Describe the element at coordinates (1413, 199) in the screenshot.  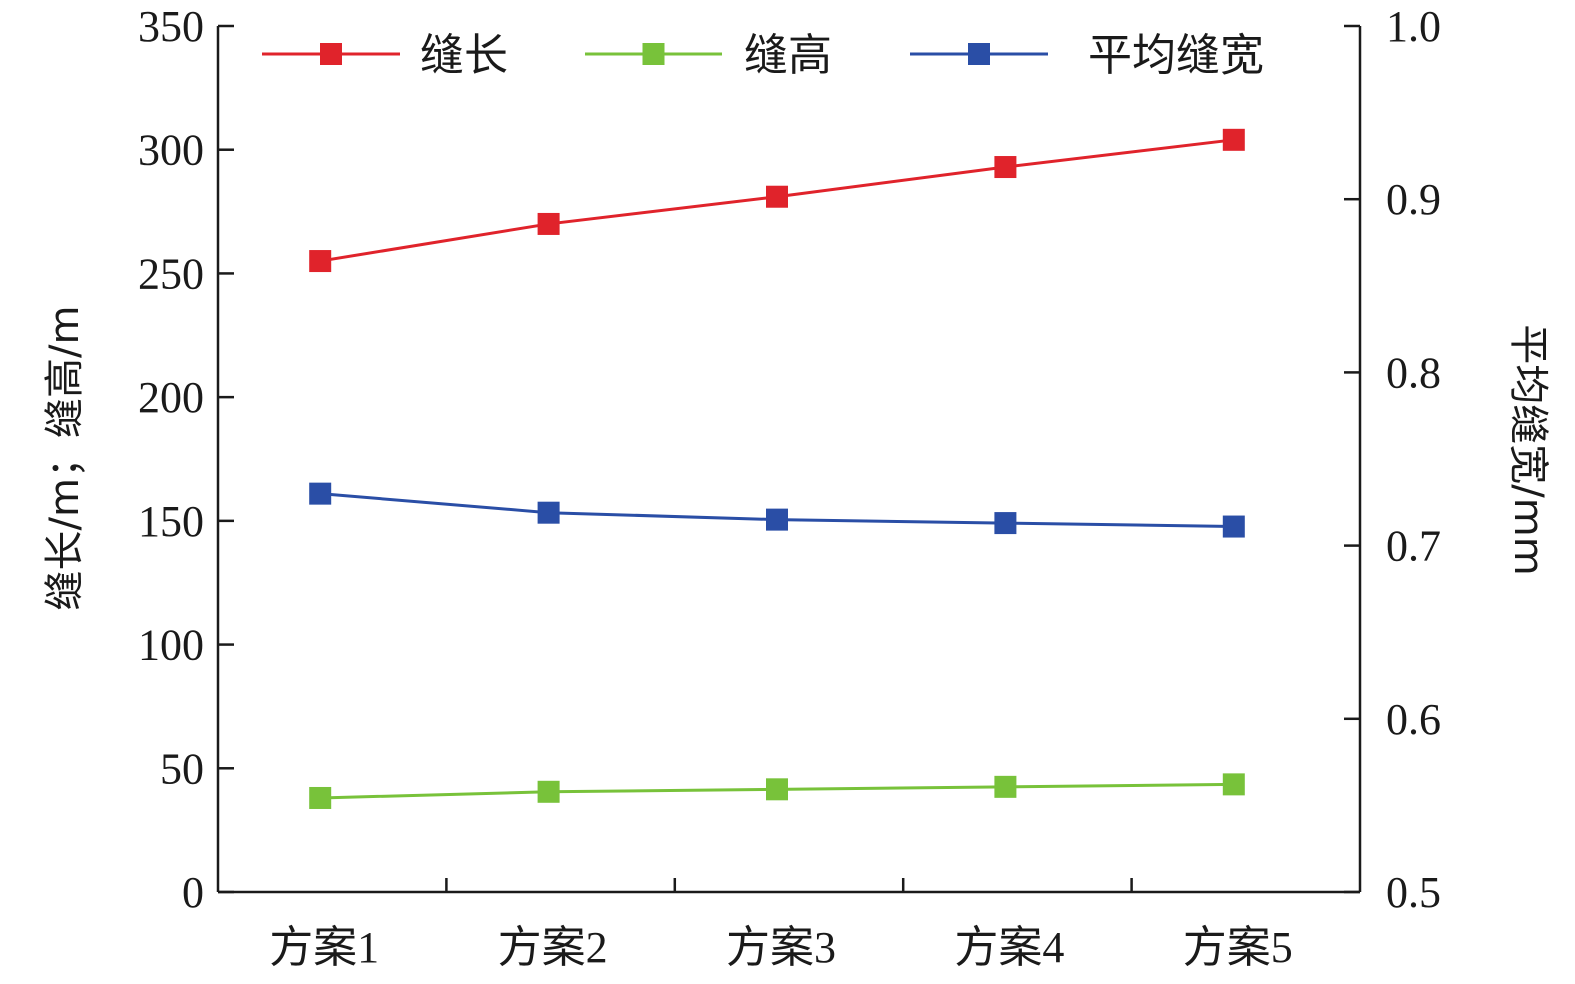
I see `y-tick-label-right: 0.9` at that location.